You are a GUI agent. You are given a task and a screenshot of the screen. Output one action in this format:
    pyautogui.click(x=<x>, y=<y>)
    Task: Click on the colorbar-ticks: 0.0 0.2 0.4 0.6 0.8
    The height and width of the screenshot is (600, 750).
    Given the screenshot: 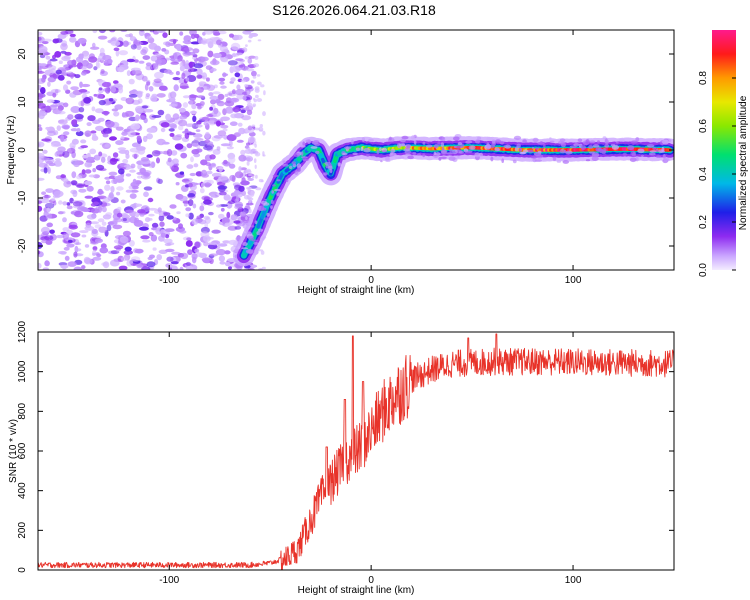 What is the action you would take?
    pyautogui.click(x=717, y=174)
    